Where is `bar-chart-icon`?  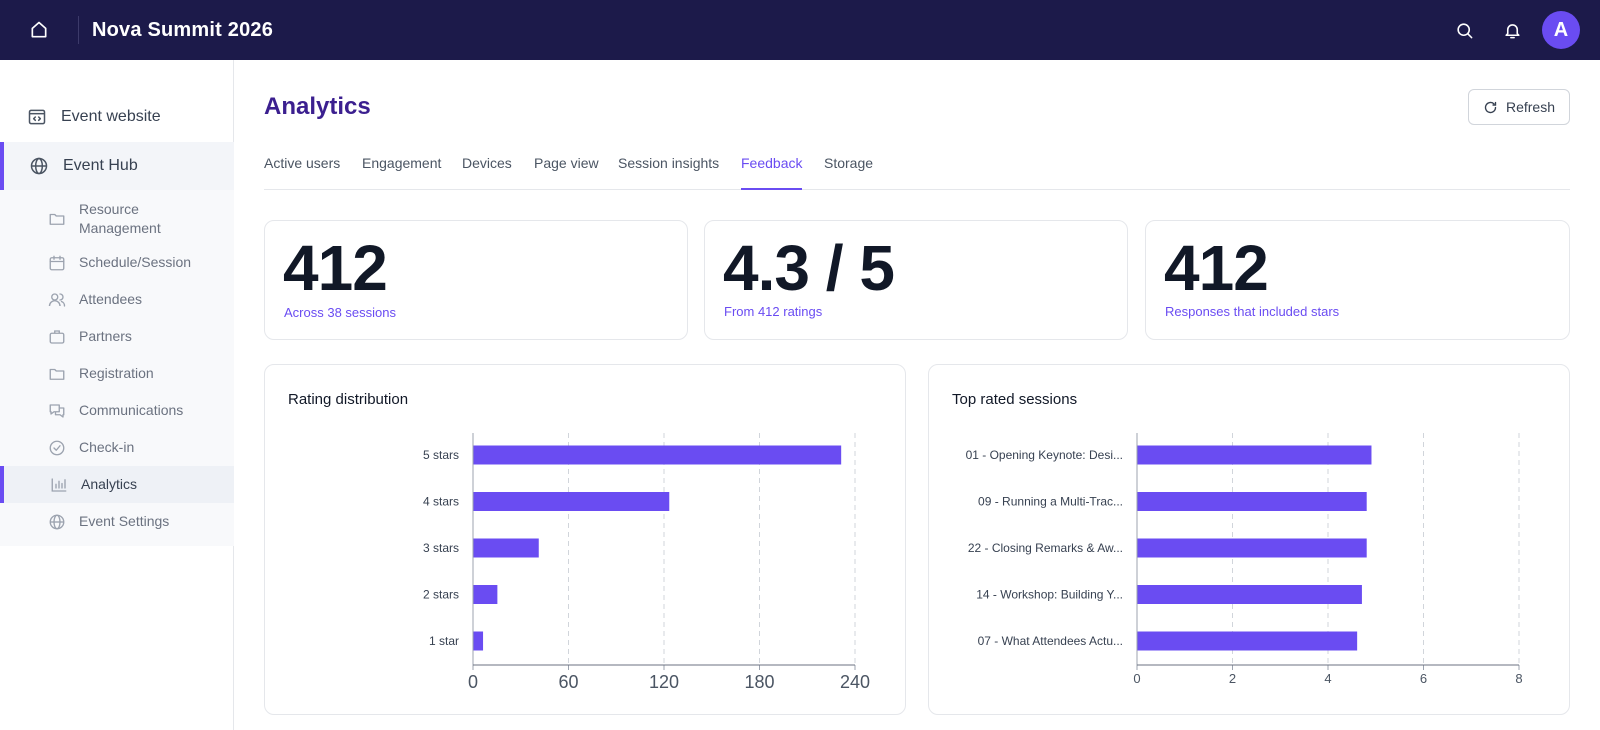
bar-chart-icon is located at coordinates (59, 485).